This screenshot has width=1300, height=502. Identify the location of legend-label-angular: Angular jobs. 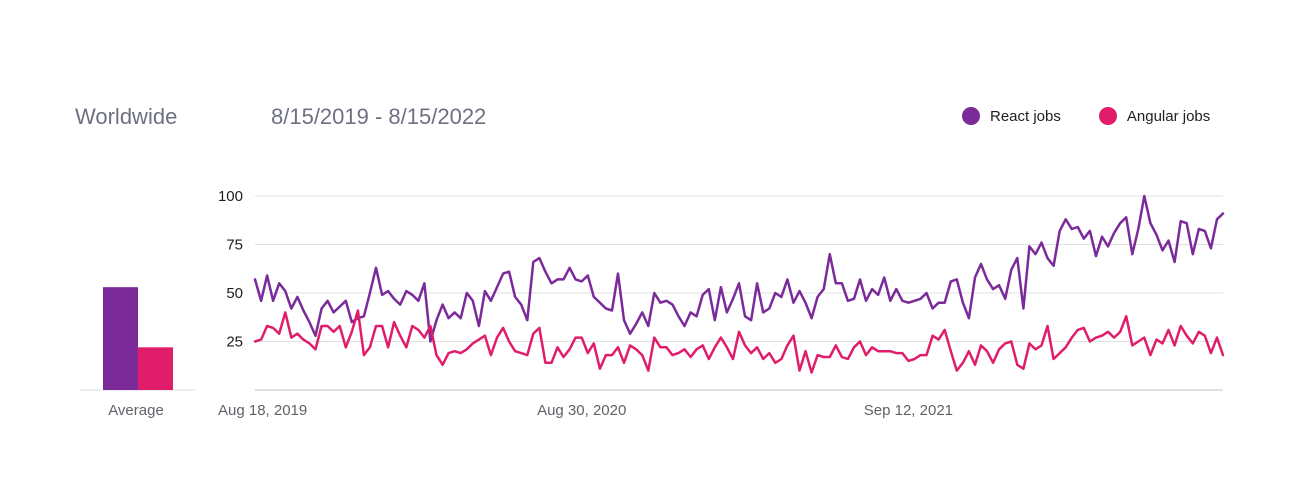
(1168, 116).